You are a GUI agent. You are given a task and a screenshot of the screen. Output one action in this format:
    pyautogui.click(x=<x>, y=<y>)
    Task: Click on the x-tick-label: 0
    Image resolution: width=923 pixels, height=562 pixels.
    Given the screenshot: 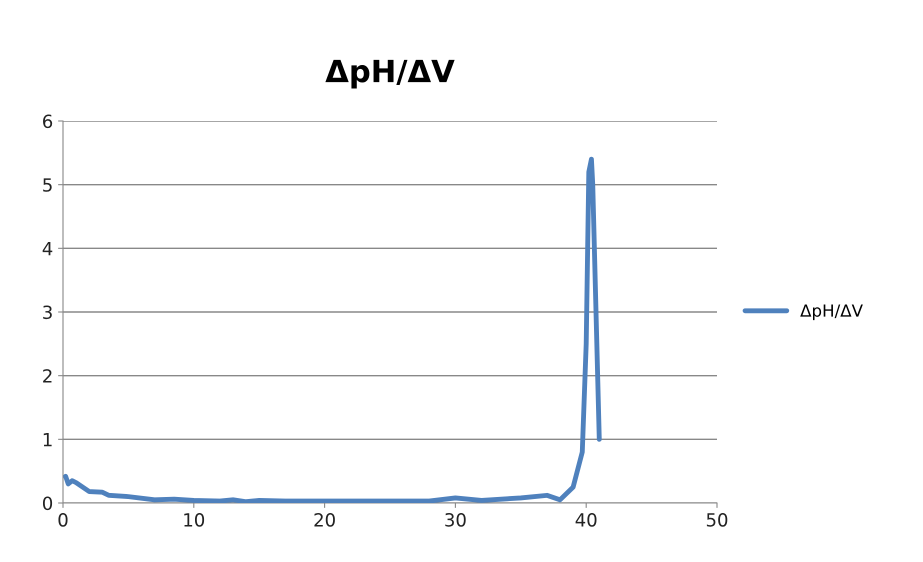 What is the action you would take?
    pyautogui.click(x=63, y=520)
    